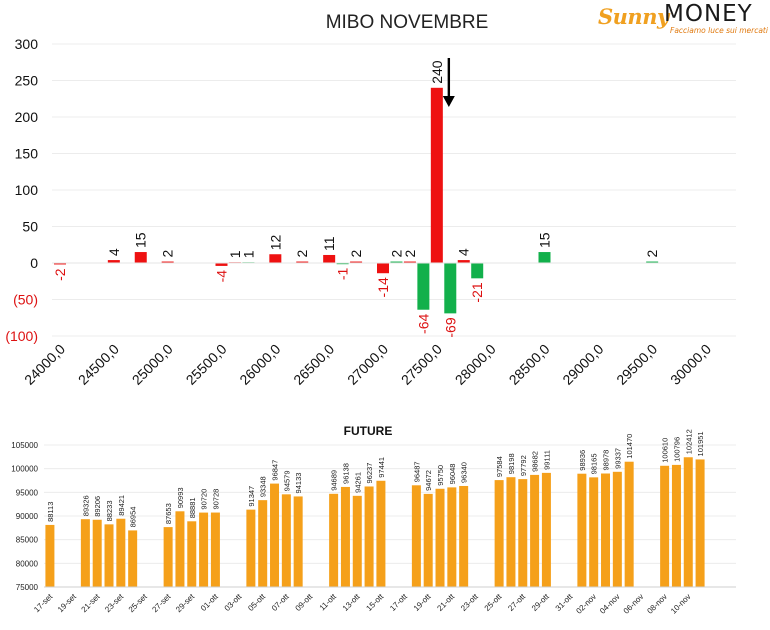 The width and height of the screenshot is (770, 630). I want to click on x-tick-label: 06-nov, so click(634, 604).